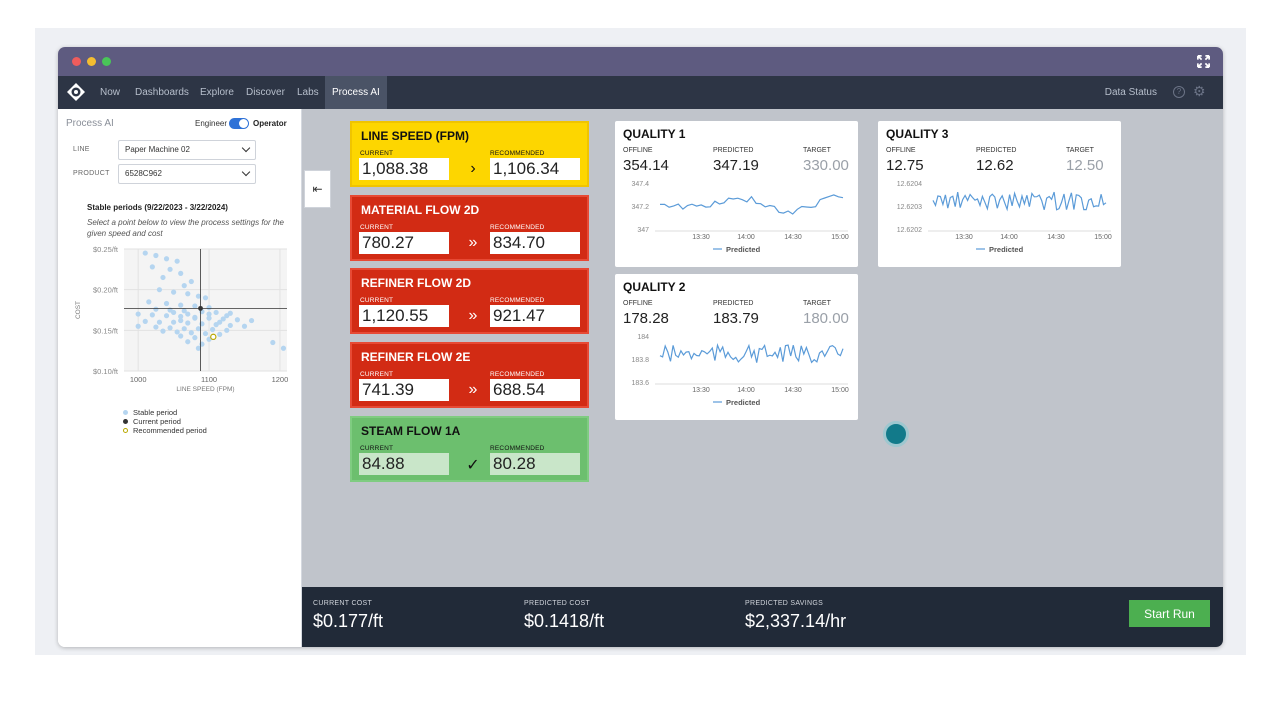 This screenshot has height=720, width=1280. What do you see at coordinates (308, 92) in the screenshot?
I see `nav-labs: Labs` at bounding box center [308, 92].